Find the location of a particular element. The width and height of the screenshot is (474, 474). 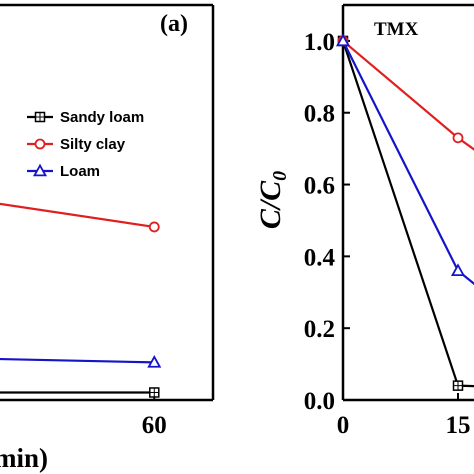

left-series-line-silty-clay is located at coordinates (77, 215).